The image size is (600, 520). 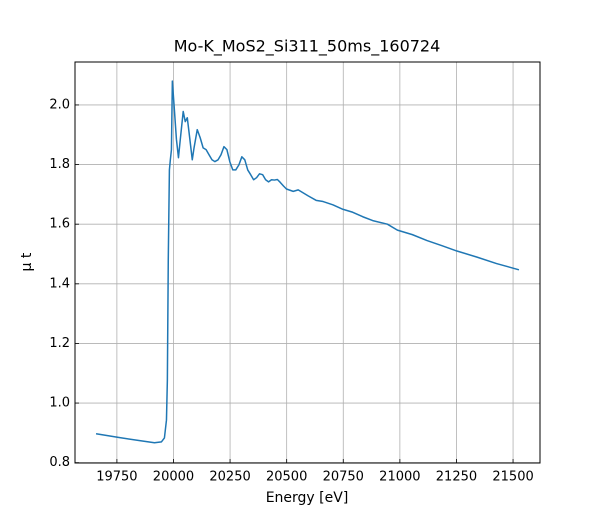 I want to click on y-tick-label: 1.8, so click(x=59, y=164).